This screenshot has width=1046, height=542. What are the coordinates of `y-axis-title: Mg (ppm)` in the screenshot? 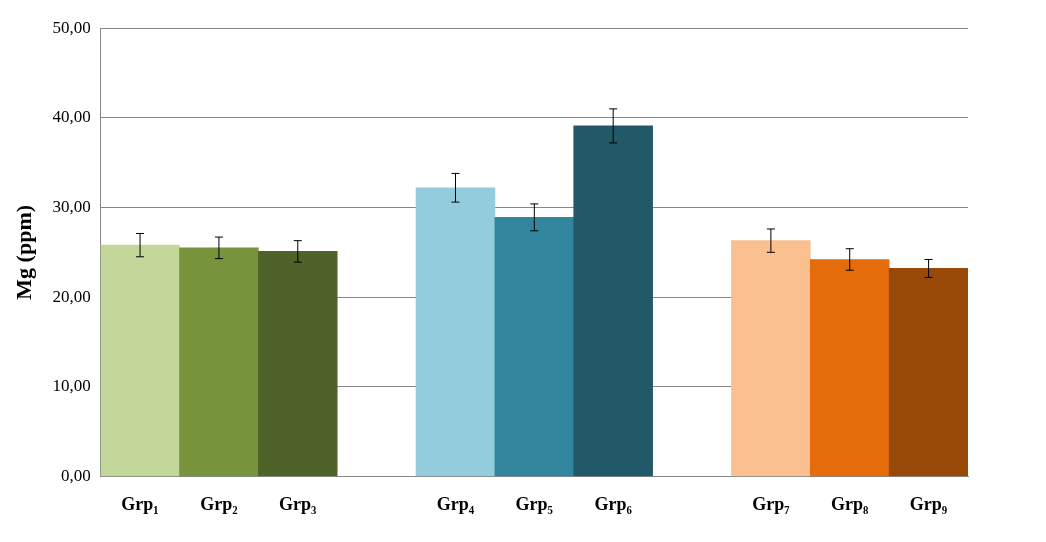 It's located at (23, 252).